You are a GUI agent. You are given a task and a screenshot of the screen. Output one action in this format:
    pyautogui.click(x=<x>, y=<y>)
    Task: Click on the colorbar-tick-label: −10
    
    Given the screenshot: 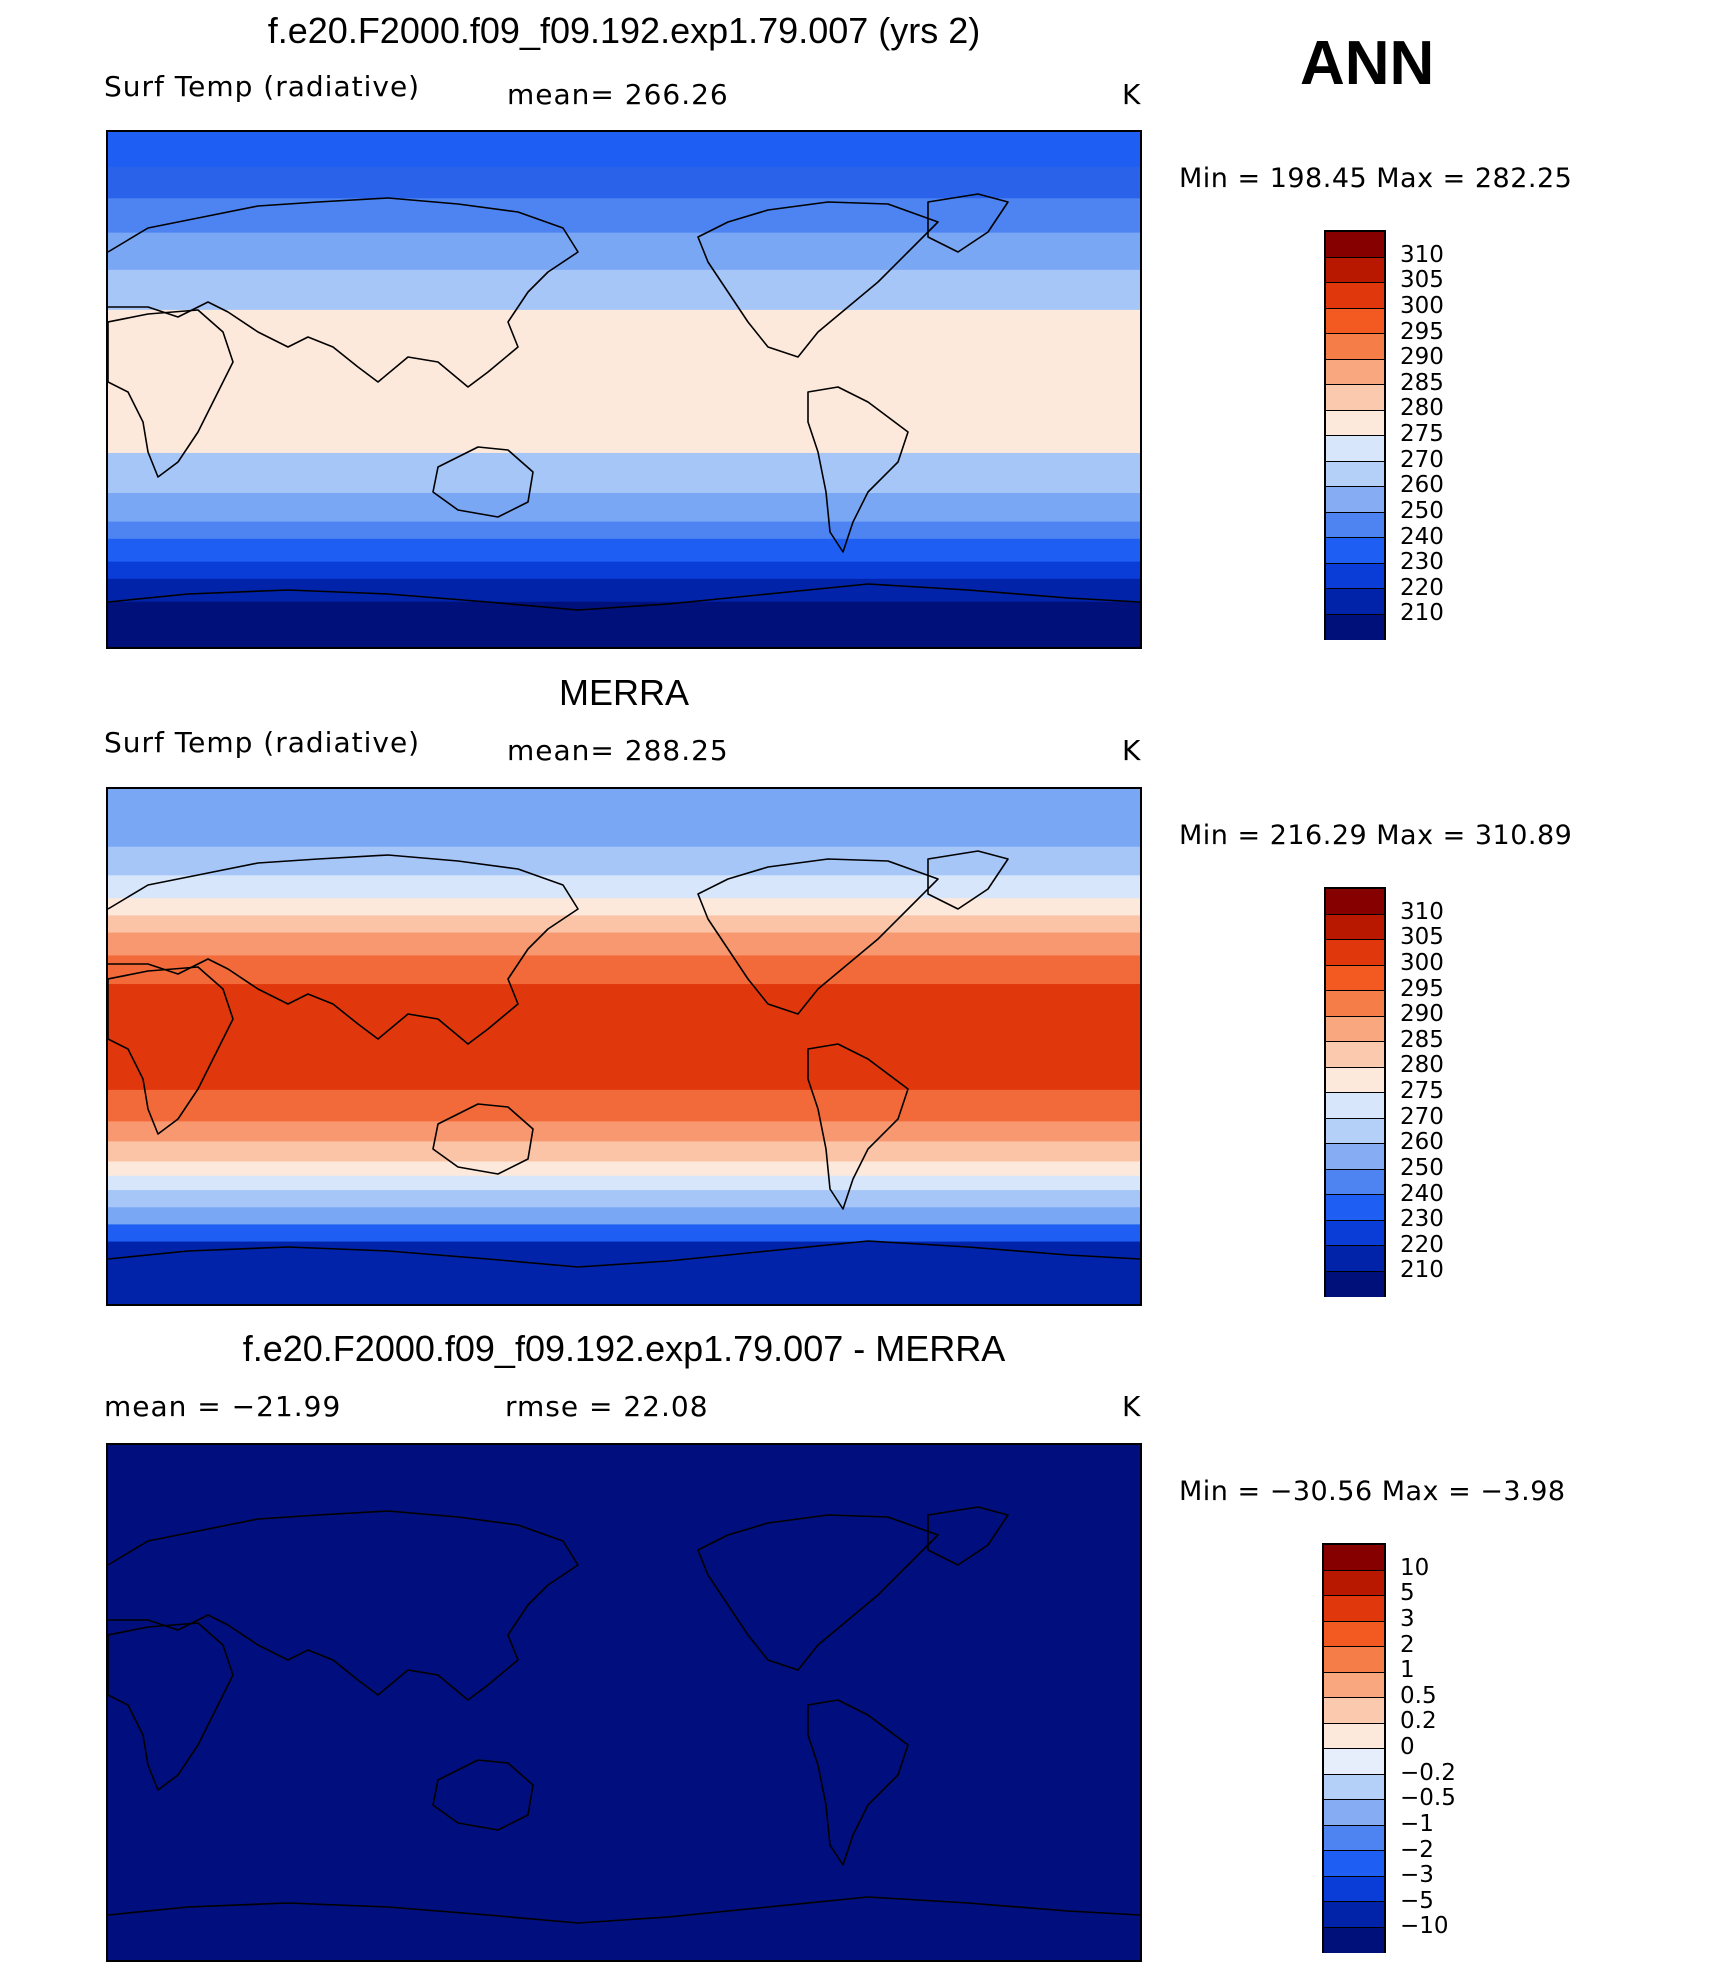 What is the action you would take?
    pyautogui.click(x=1424, y=1926)
    